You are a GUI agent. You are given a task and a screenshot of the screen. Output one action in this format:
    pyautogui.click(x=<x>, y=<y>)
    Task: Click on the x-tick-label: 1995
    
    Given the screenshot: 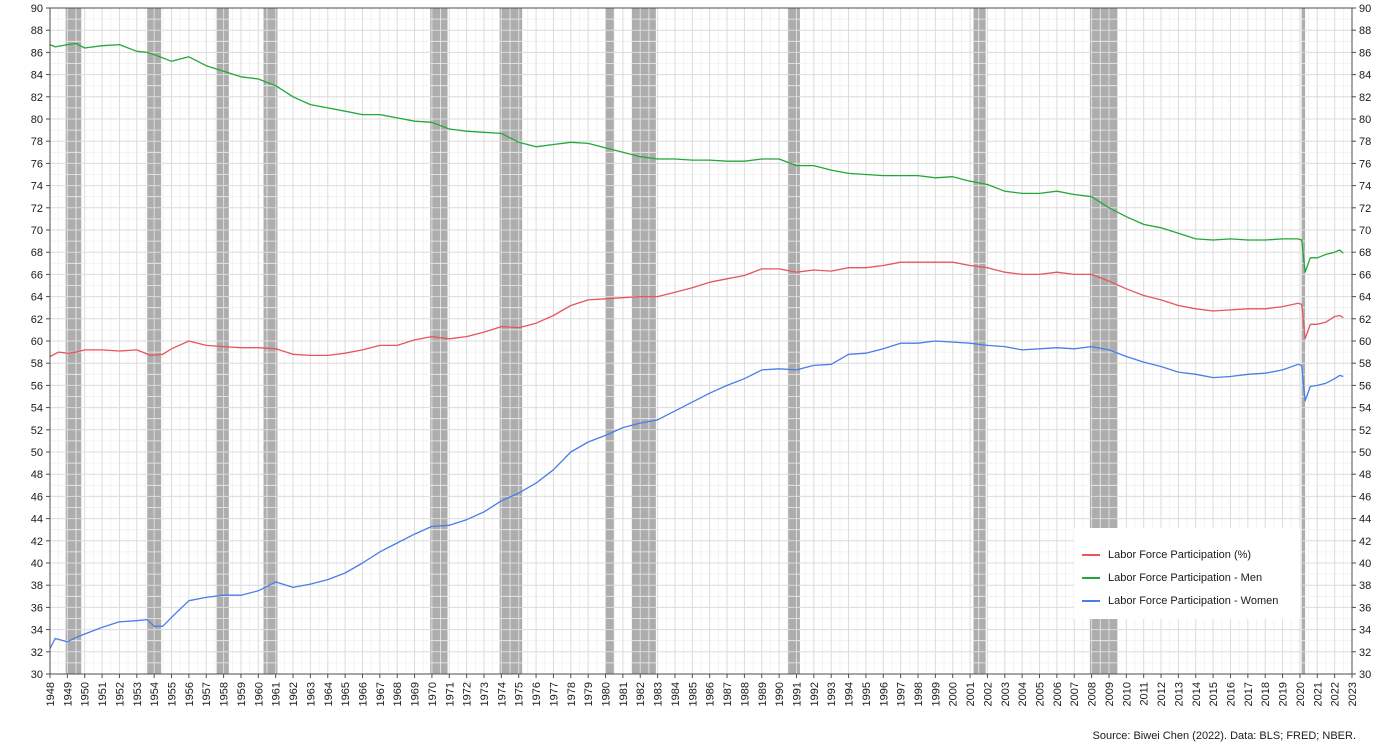 What is the action you would take?
    pyautogui.click(x=867, y=694)
    